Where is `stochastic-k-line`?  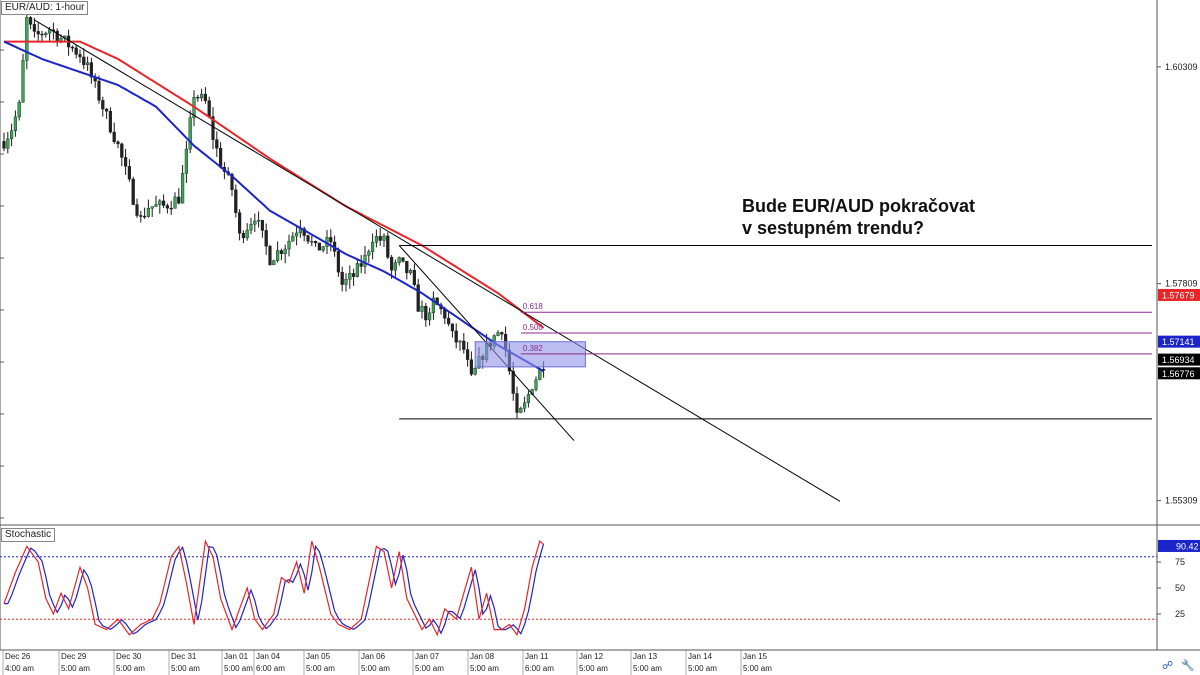 stochastic-k-line is located at coordinates (273, 588).